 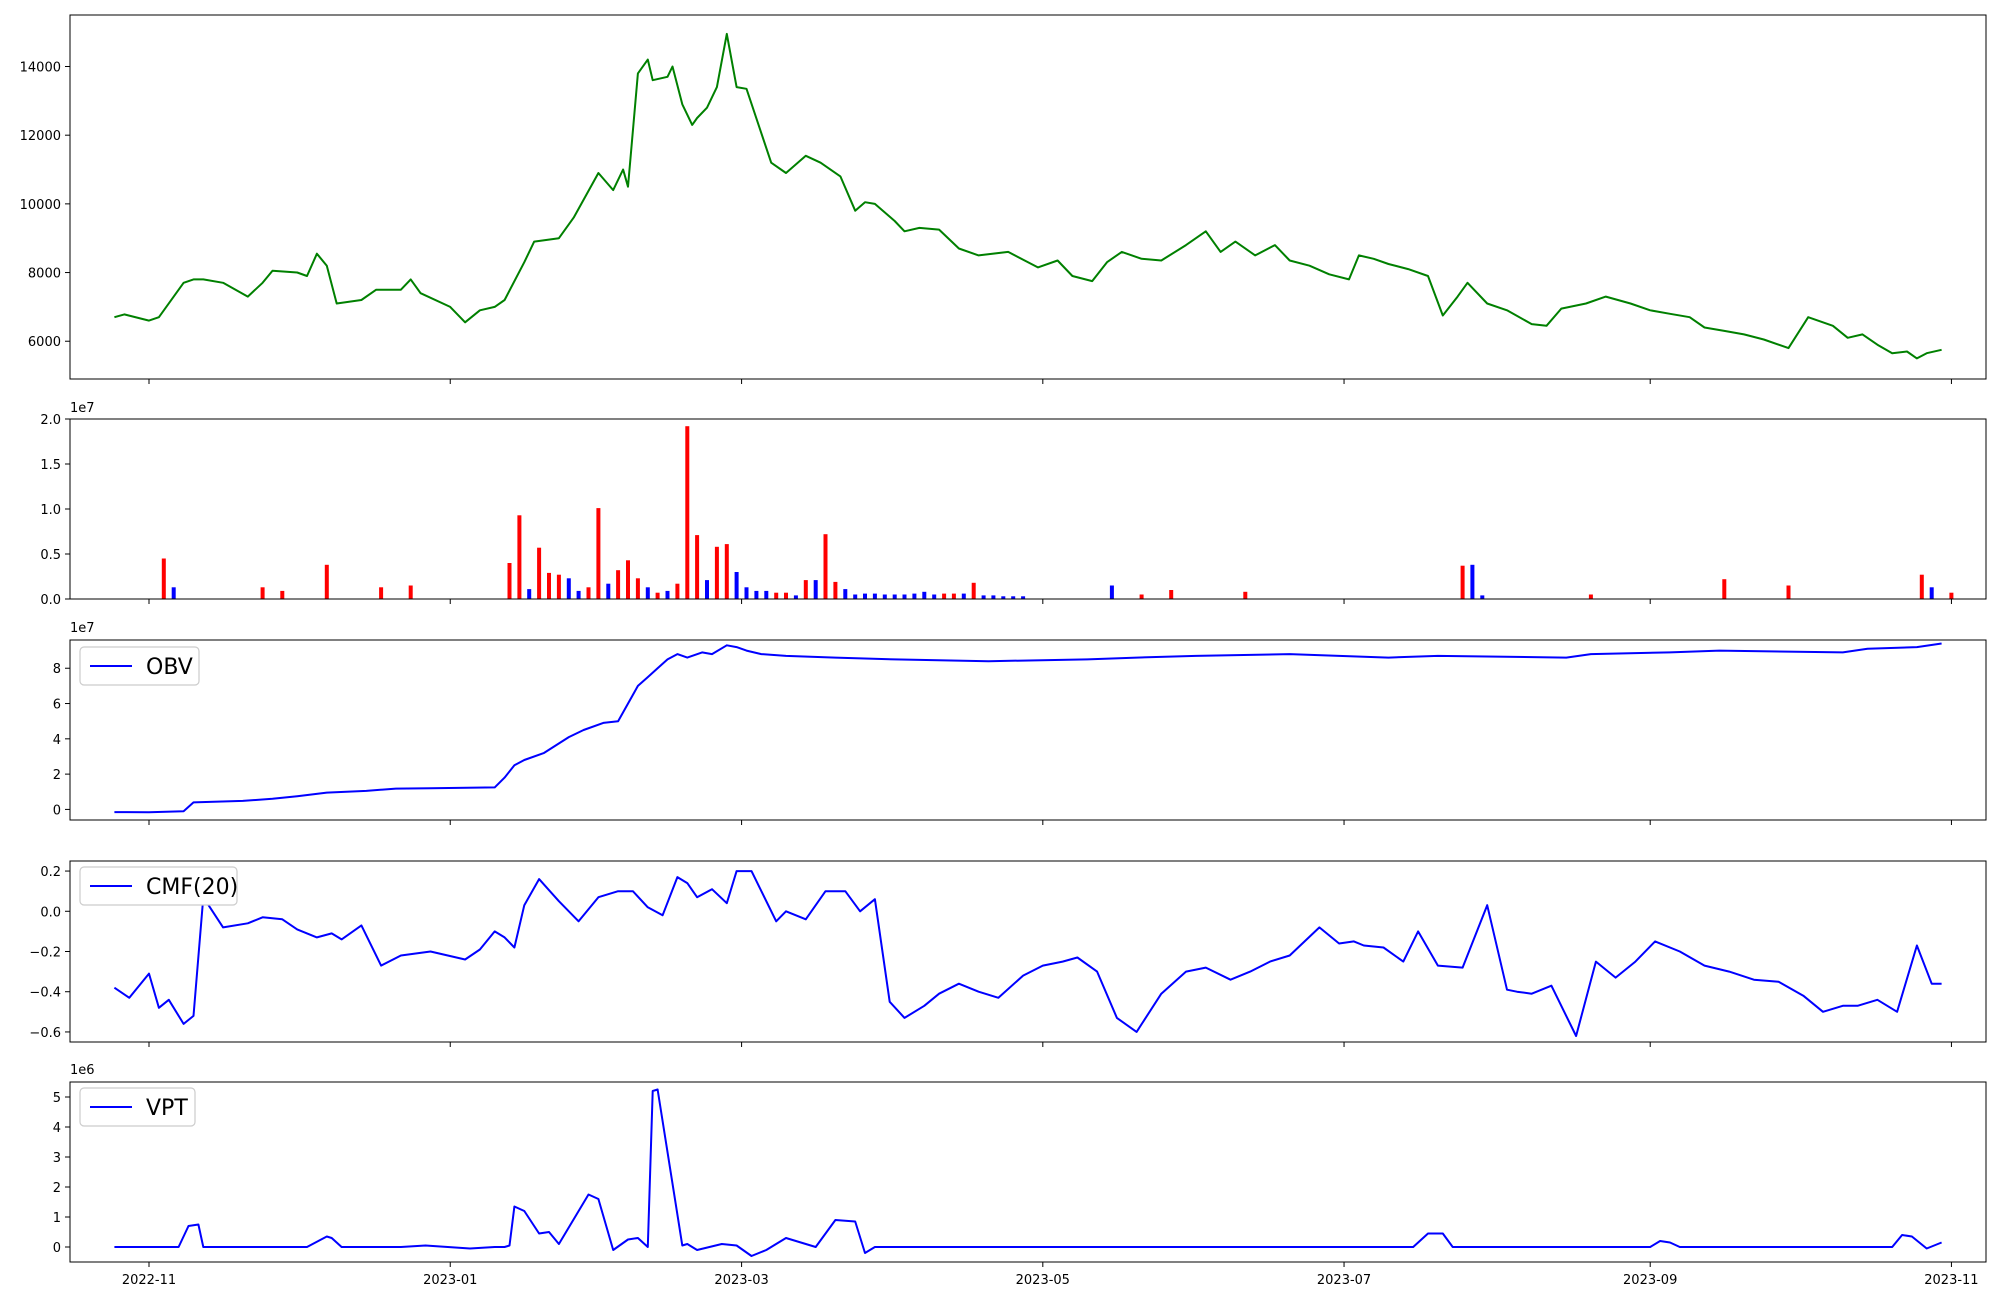 What do you see at coordinates (192, 887) in the screenshot?
I see `cmf-legend-label: CMF(20)` at bounding box center [192, 887].